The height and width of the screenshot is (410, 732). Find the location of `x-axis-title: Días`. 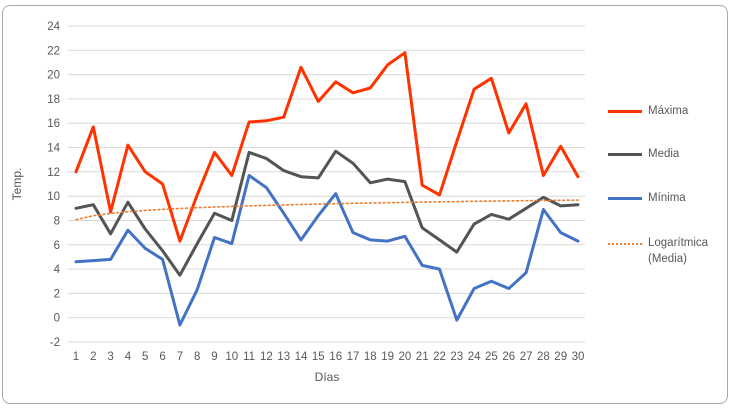

x-axis-title: Días is located at coordinates (327, 377).